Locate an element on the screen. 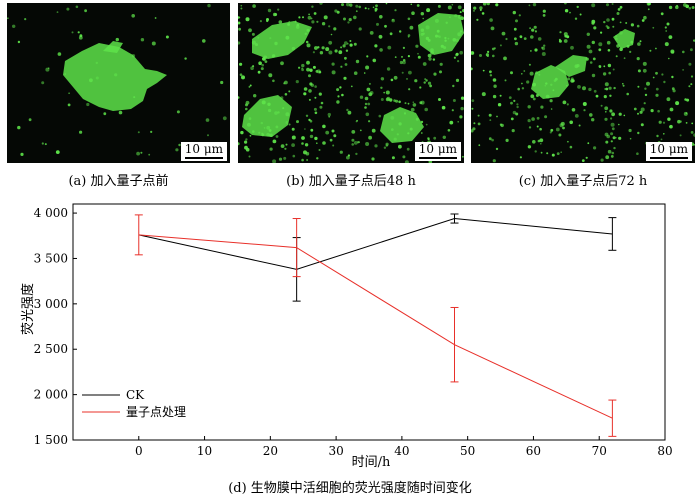 Image resolution: width=700 pixels, height=496 pixels. y-tick-label: 3 500 is located at coordinates (51, 258).